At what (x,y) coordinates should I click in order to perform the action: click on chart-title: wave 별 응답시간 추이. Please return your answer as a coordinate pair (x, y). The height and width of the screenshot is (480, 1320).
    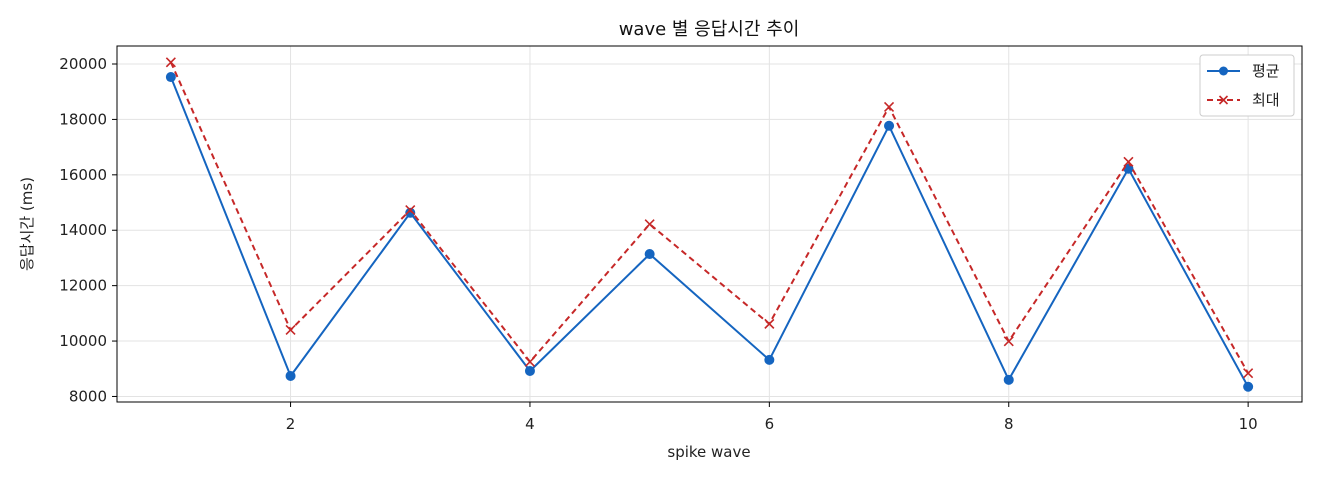
    Looking at the image, I should click on (709, 29).